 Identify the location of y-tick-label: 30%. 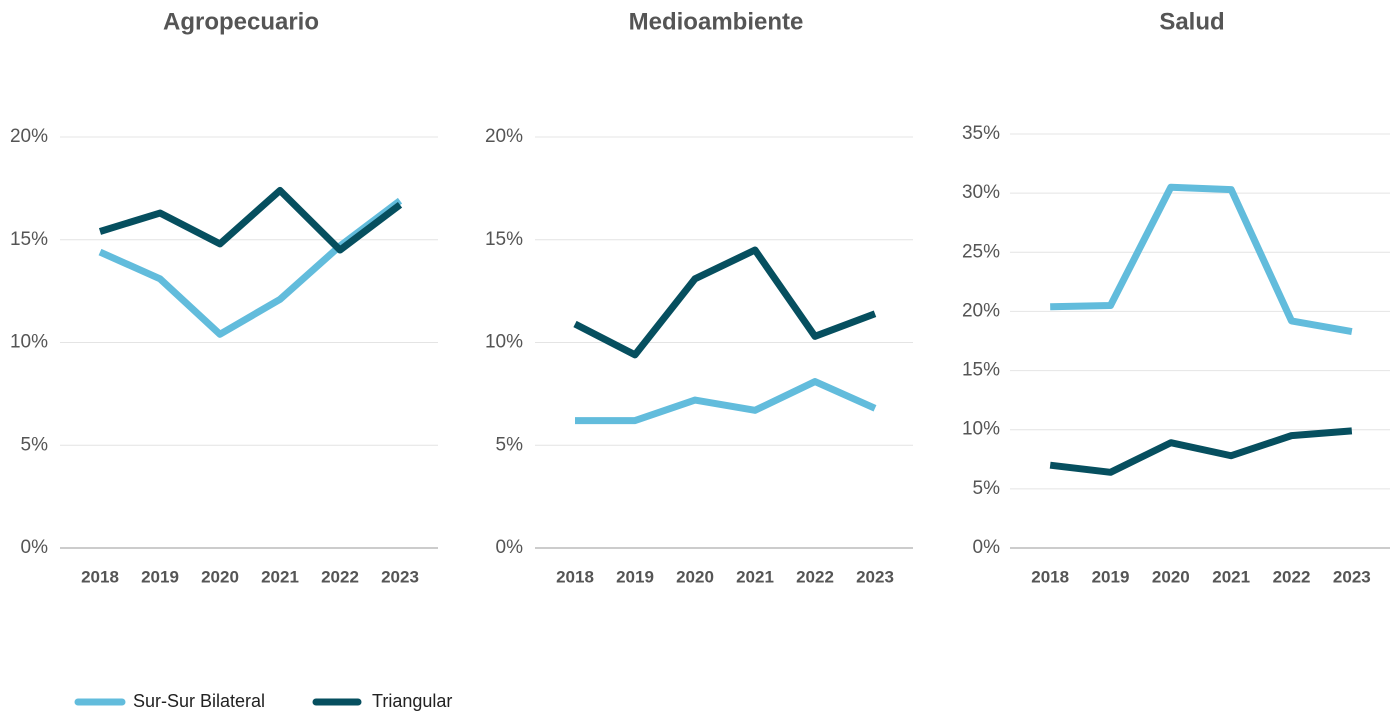
(981, 192).